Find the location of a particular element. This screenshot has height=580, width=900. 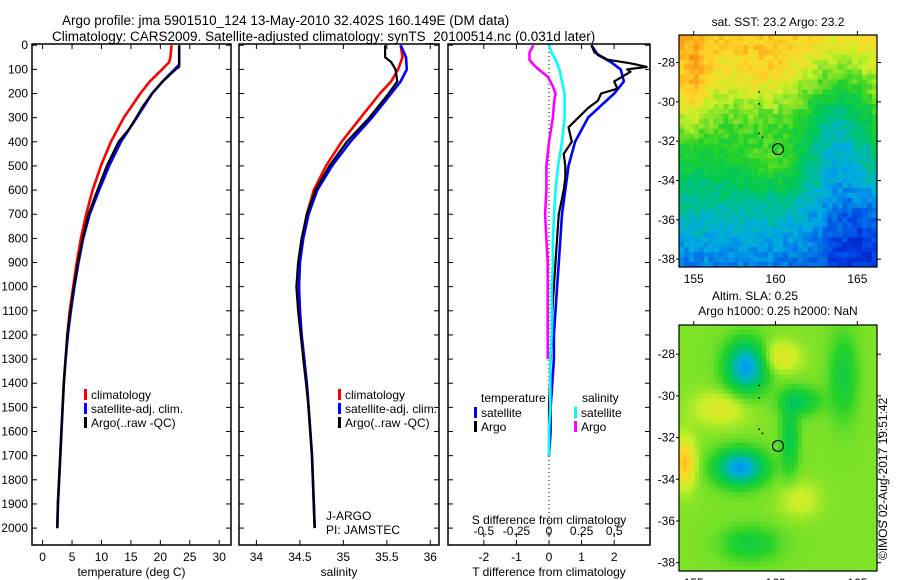

y-tick-label: 500 is located at coordinates (18, 166).